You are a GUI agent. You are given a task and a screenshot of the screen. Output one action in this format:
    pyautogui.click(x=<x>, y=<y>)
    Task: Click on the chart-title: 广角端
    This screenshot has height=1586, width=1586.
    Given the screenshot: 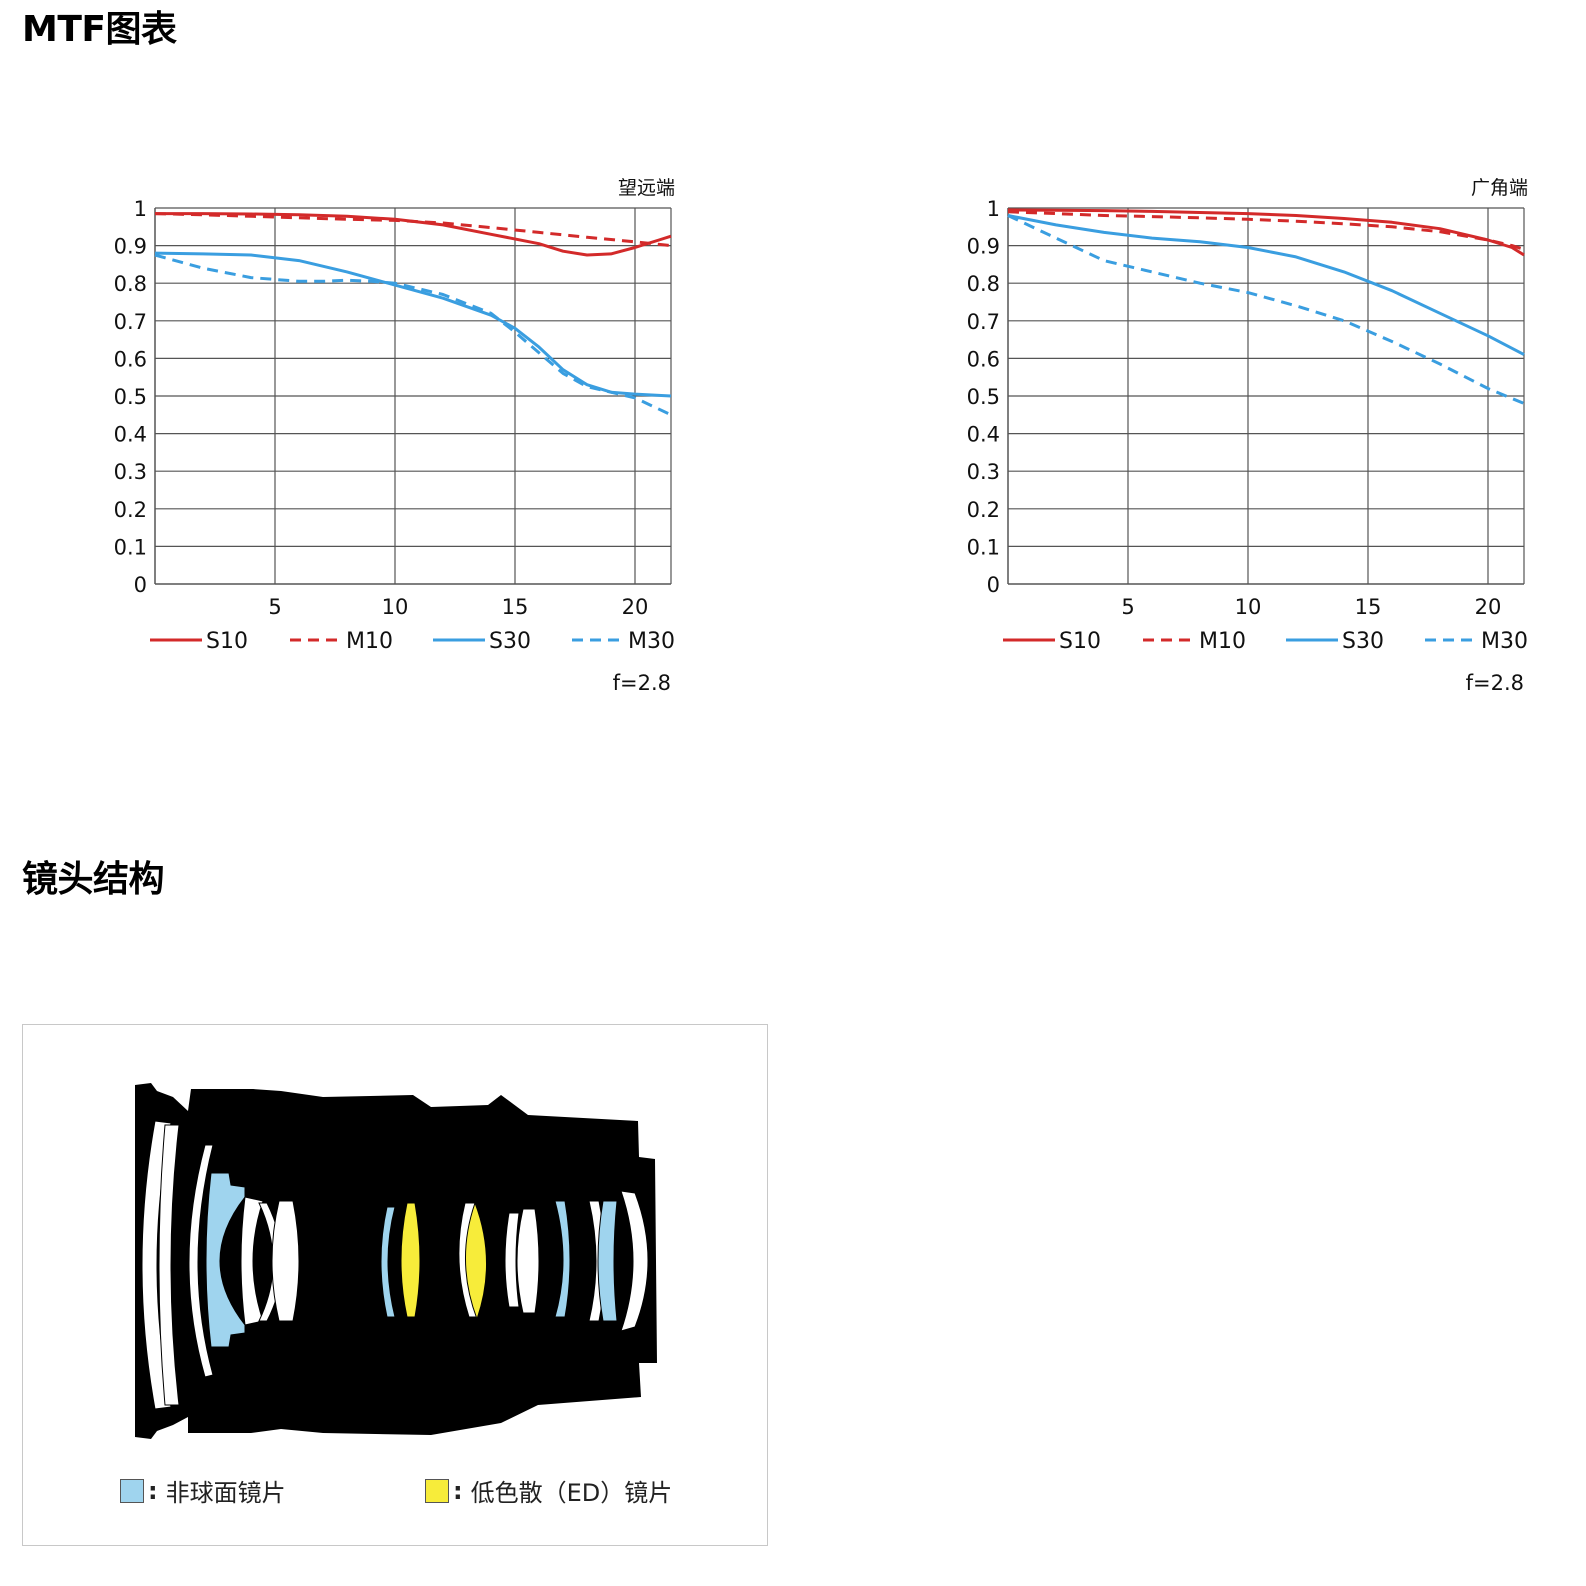 What is the action you would take?
    pyautogui.click(x=1499, y=188)
    